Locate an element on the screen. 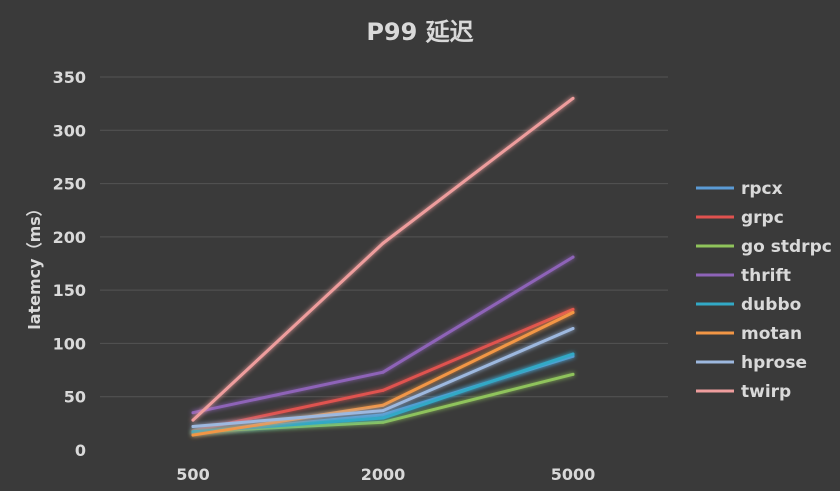  legend-label: go stdrpc is located at coordinates (786, 247).